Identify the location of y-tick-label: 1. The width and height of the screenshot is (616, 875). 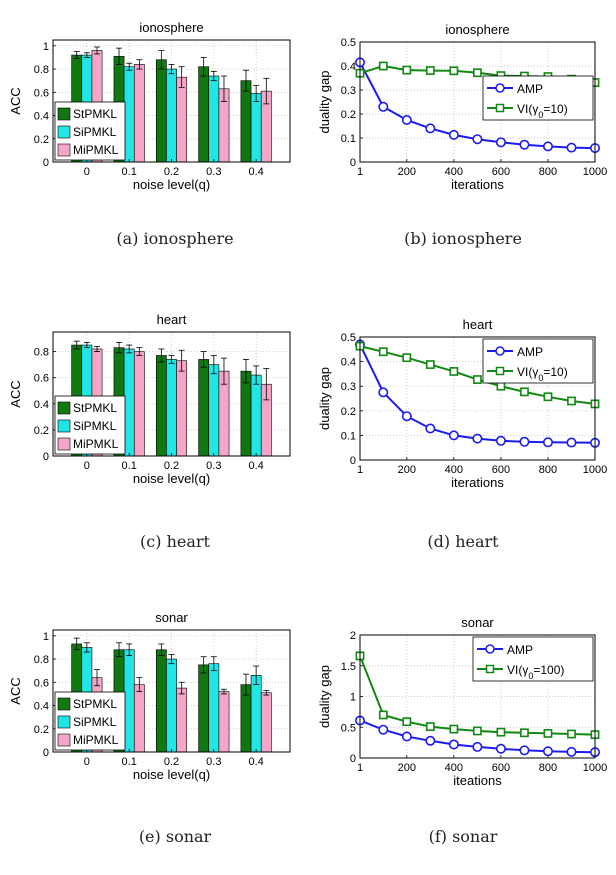
(46, 637).